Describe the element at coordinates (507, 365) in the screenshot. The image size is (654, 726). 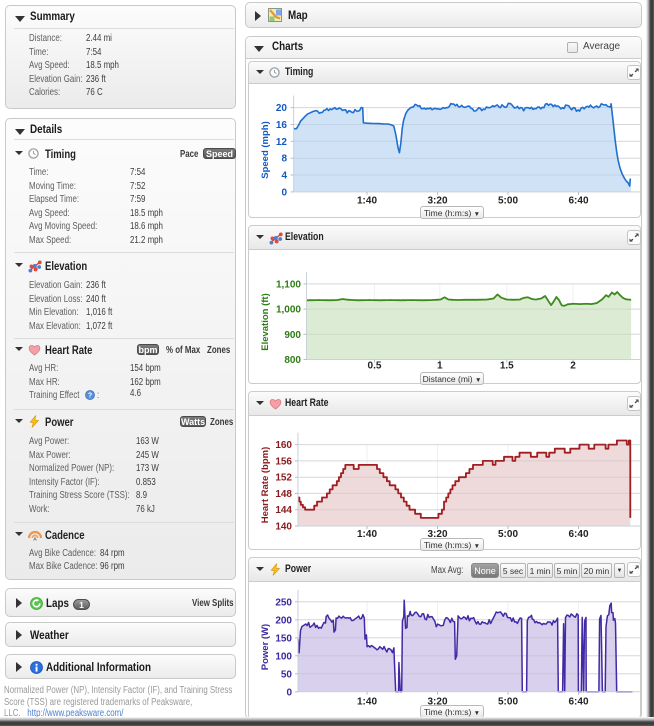
I see `svg-text: 1.5` at that location.